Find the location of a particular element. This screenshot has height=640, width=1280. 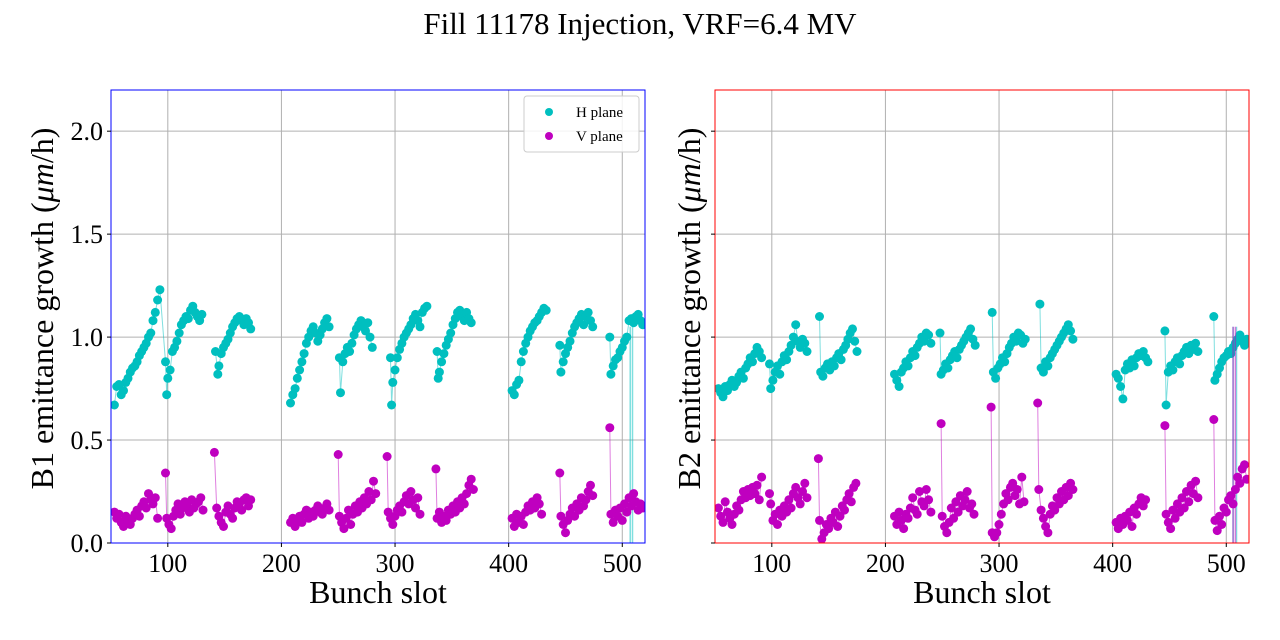

legend: H plane V plane is located at coordinates (581, 124).